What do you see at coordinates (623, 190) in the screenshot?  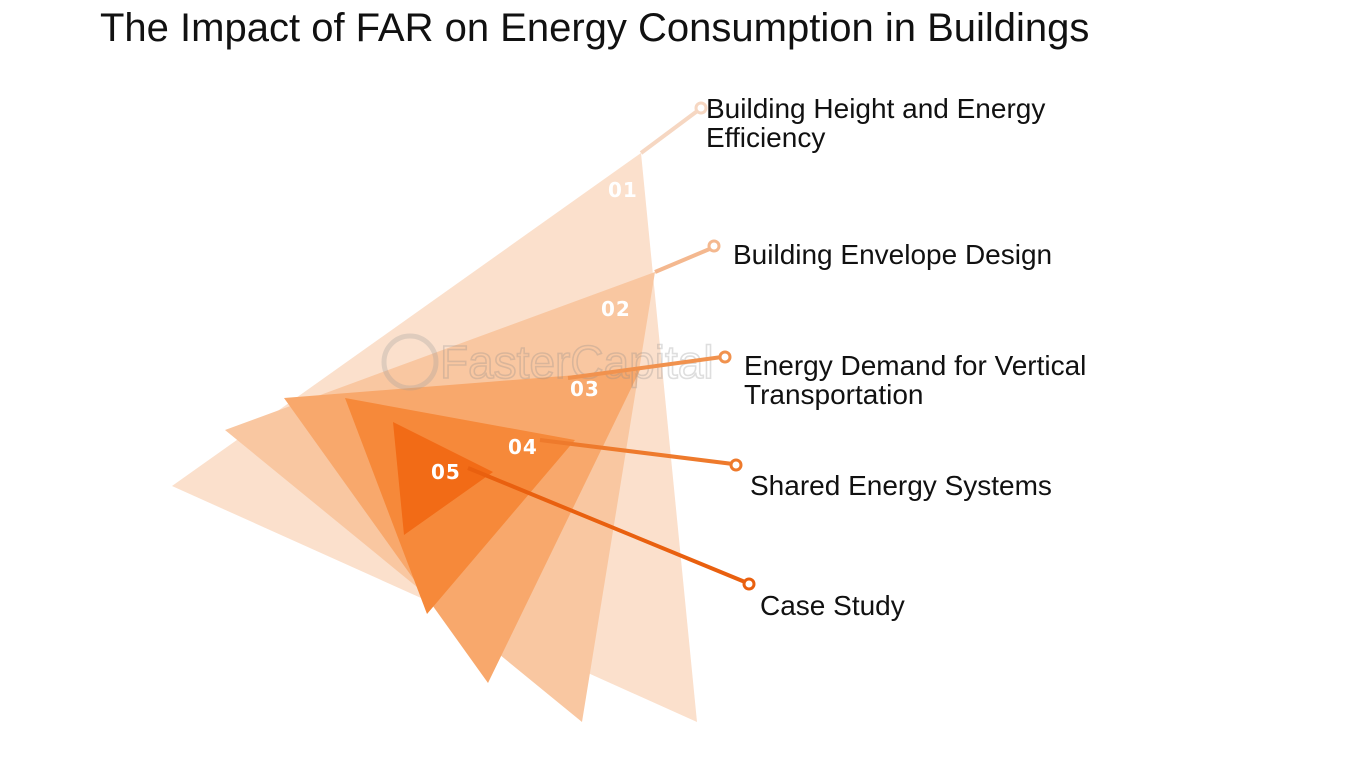 I see `step-number-1: 01` at bounding box center [623, 190].